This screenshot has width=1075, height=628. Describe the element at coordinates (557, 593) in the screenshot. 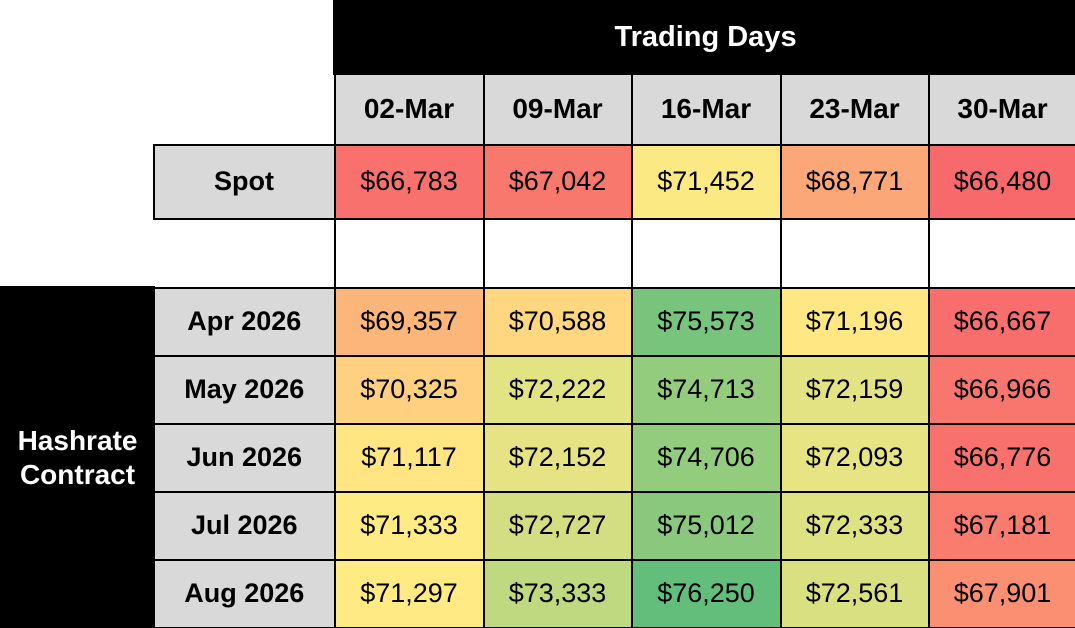

I see `heatmap-cell: $73,333` at that location.